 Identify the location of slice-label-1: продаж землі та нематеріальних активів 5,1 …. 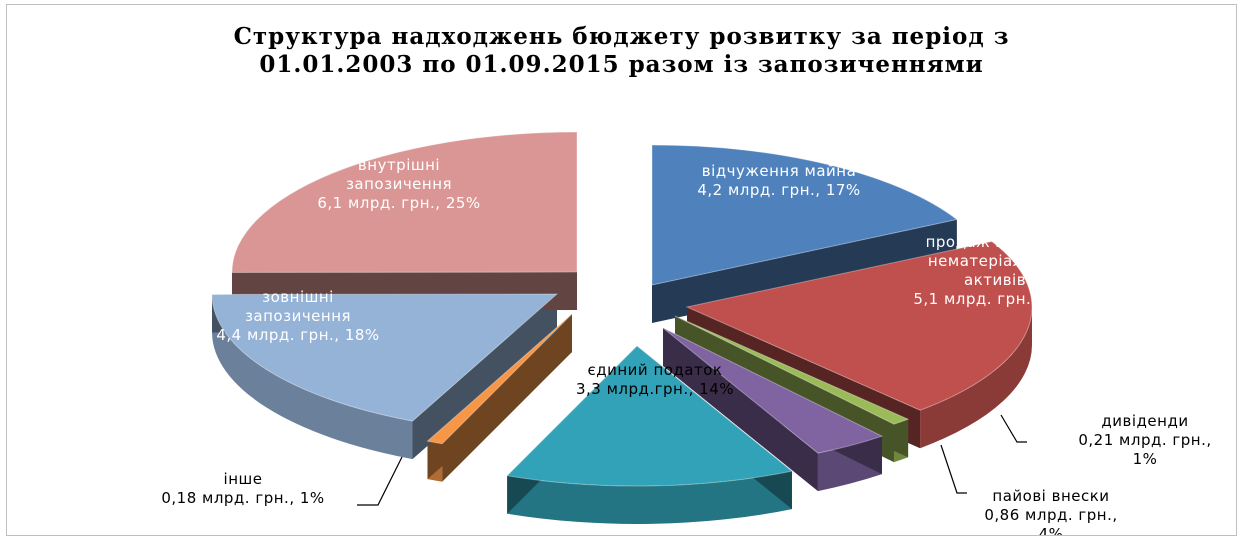
(994, 270).